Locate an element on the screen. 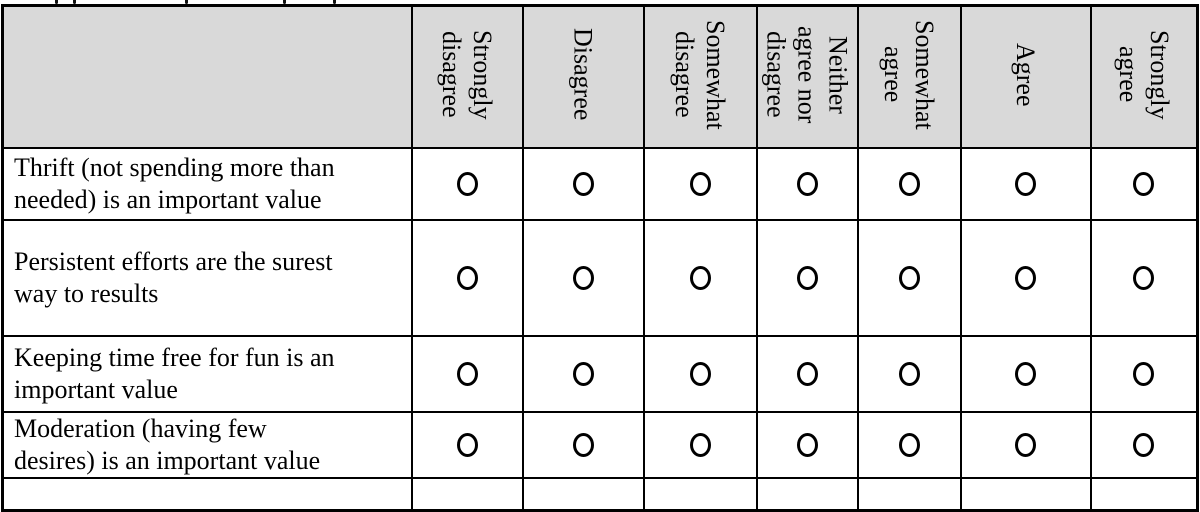 The width and height of the screenshot is (1200, 512). column-header-strongly-disagree: Strongly disagree is located at coordinates (467, 76).